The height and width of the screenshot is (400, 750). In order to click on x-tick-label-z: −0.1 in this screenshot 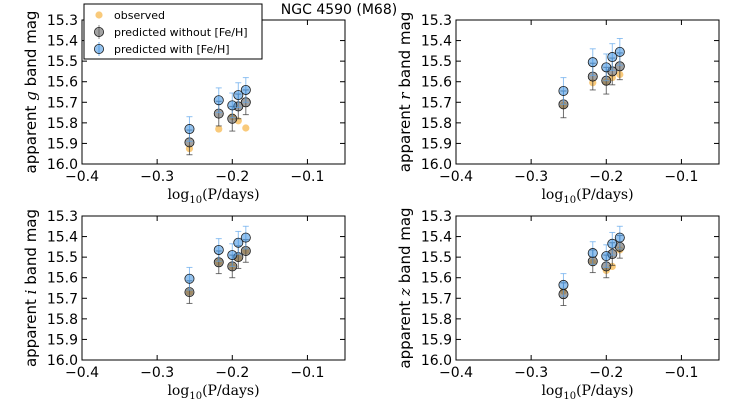, I will do `click(681, 373)`.